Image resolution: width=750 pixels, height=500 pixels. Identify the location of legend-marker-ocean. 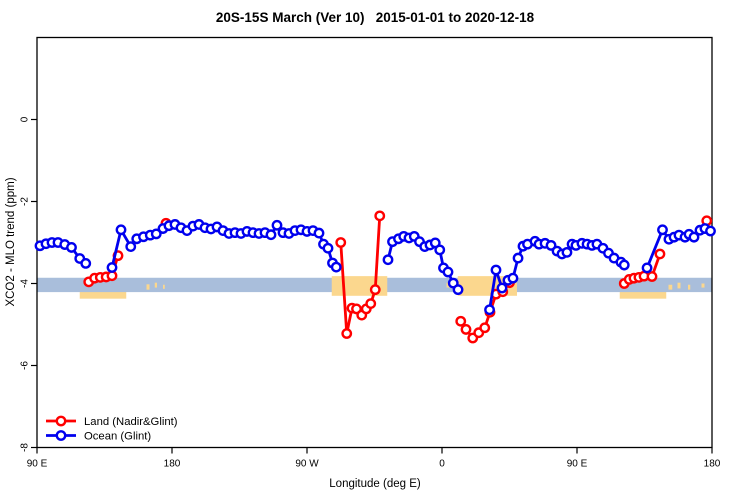
(61, 435).